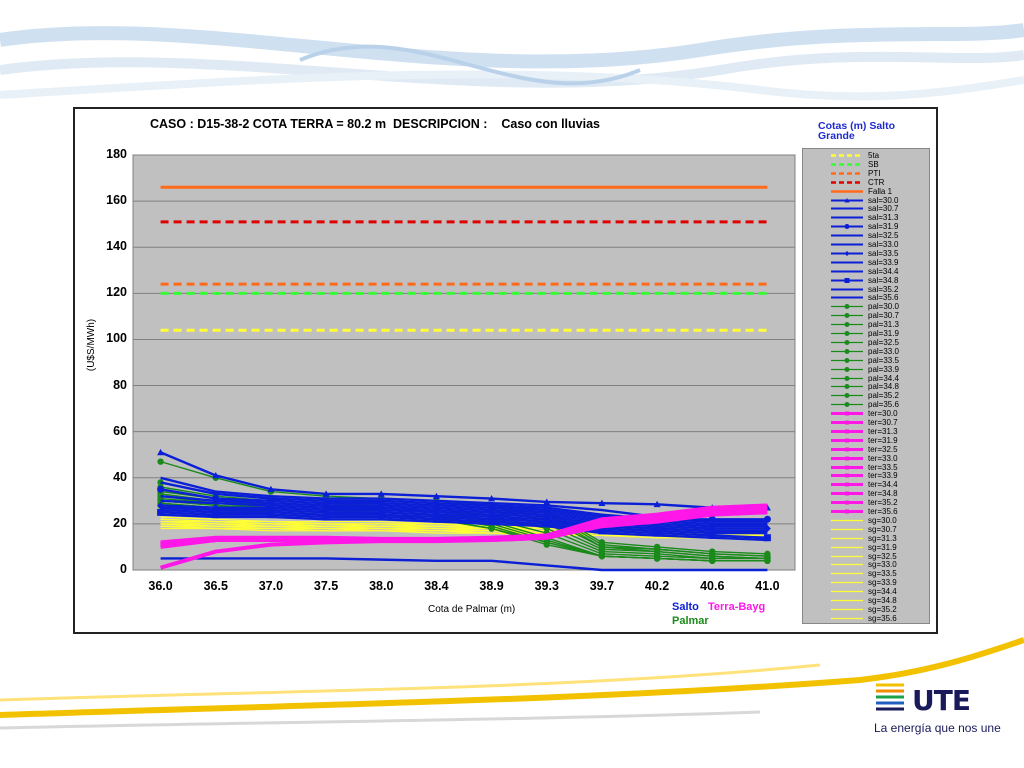 This screenshot has width=1024, height=768. Describe the element at coordinates (876, 182) in the screenshot. I see `legend-label: CTR` at that location.